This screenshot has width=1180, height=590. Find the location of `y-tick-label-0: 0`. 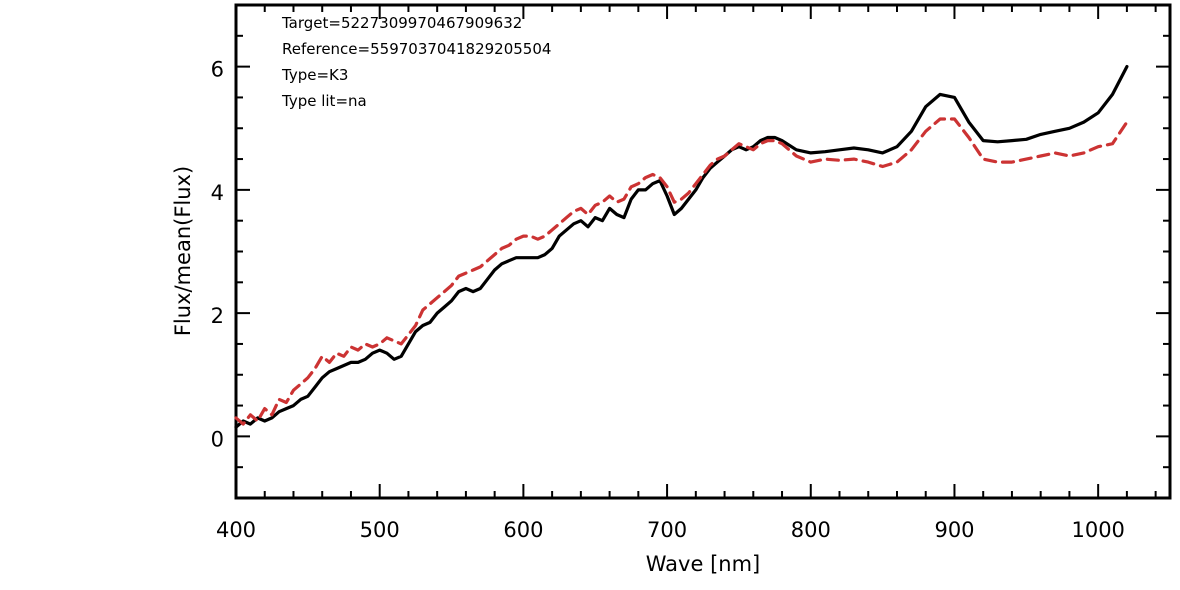

y-tick-label-0: 0 is located at coordinates (217, 439).